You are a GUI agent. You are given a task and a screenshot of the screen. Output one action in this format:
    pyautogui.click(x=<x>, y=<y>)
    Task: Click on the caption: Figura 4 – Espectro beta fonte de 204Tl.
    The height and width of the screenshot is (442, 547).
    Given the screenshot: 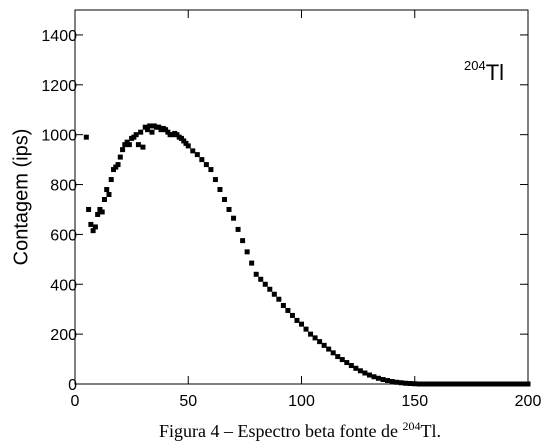 What is the action you would take?
    pyautogui.click(x=300, y=430)
    